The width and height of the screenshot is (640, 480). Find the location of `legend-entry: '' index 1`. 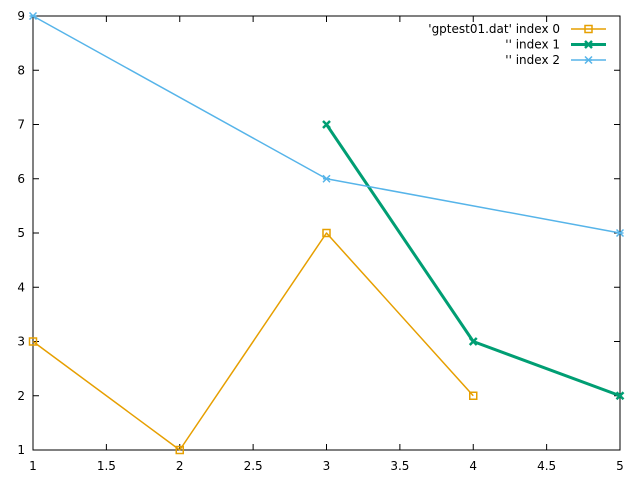

legend-entry: '' index 1 is located at coordinates (555, 45).